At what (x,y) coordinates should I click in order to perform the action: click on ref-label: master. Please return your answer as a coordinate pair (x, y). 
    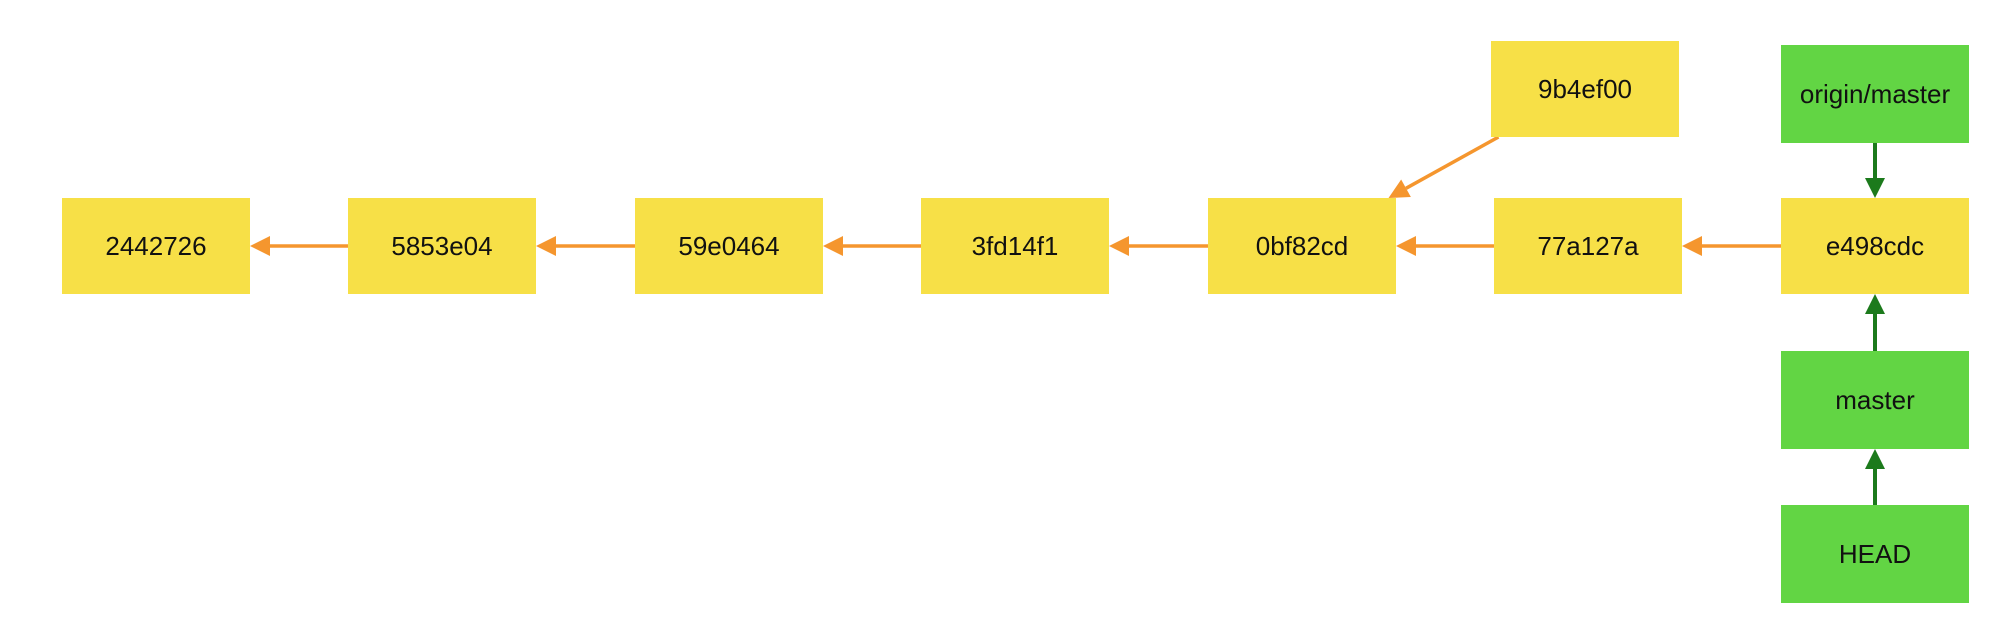
    Looking at the image, I should click on (1875, 399).